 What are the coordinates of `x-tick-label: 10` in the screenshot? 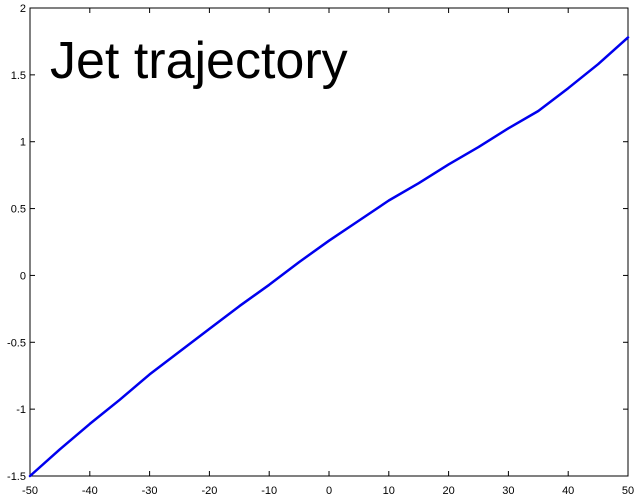 It's located at (389, 491).